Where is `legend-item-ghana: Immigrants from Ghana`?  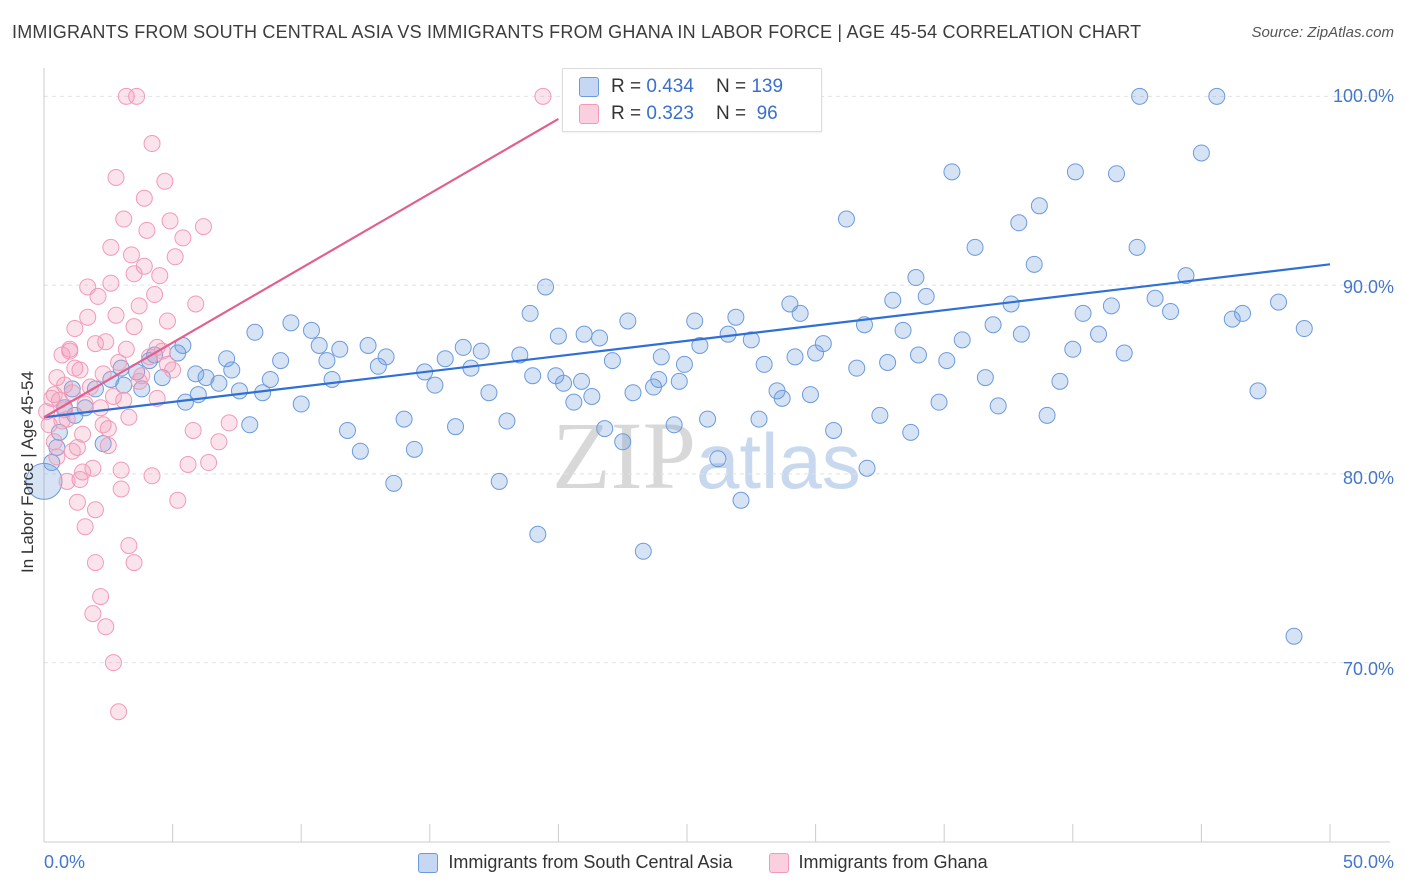 legend-item-ghana: Immigrants from Ghana is located at coordinates (878, 862).